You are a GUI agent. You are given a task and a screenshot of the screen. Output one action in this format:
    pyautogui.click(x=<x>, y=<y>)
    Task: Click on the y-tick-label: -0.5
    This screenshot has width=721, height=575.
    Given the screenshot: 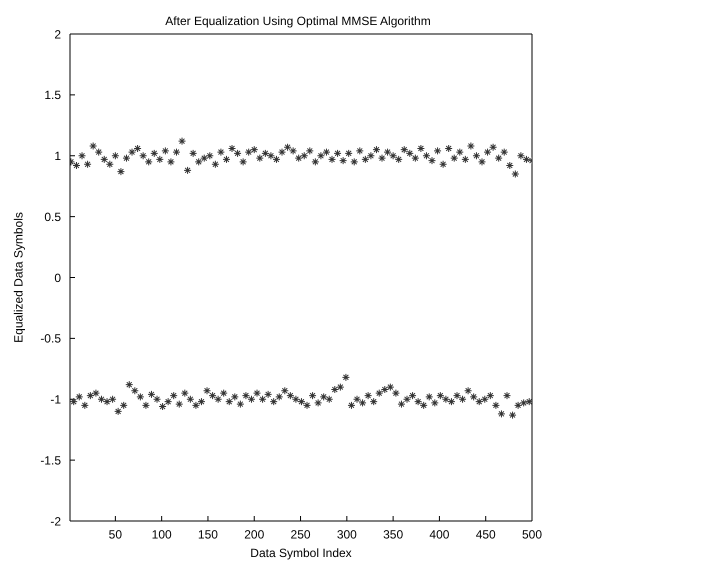 What is the action you would take?
    pyautogui.click(x=51, y=339)
    